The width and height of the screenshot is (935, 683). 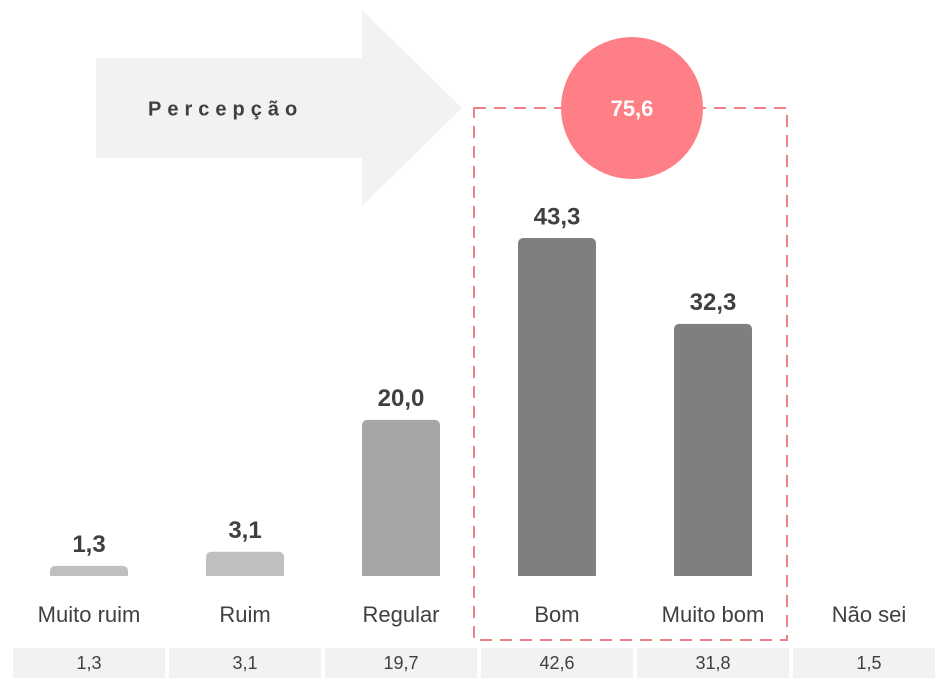 What do you see at coordinates (869, 614) in the screenshot?
I see `x-tick-label: Não sei` at bounding box center [869, 614].